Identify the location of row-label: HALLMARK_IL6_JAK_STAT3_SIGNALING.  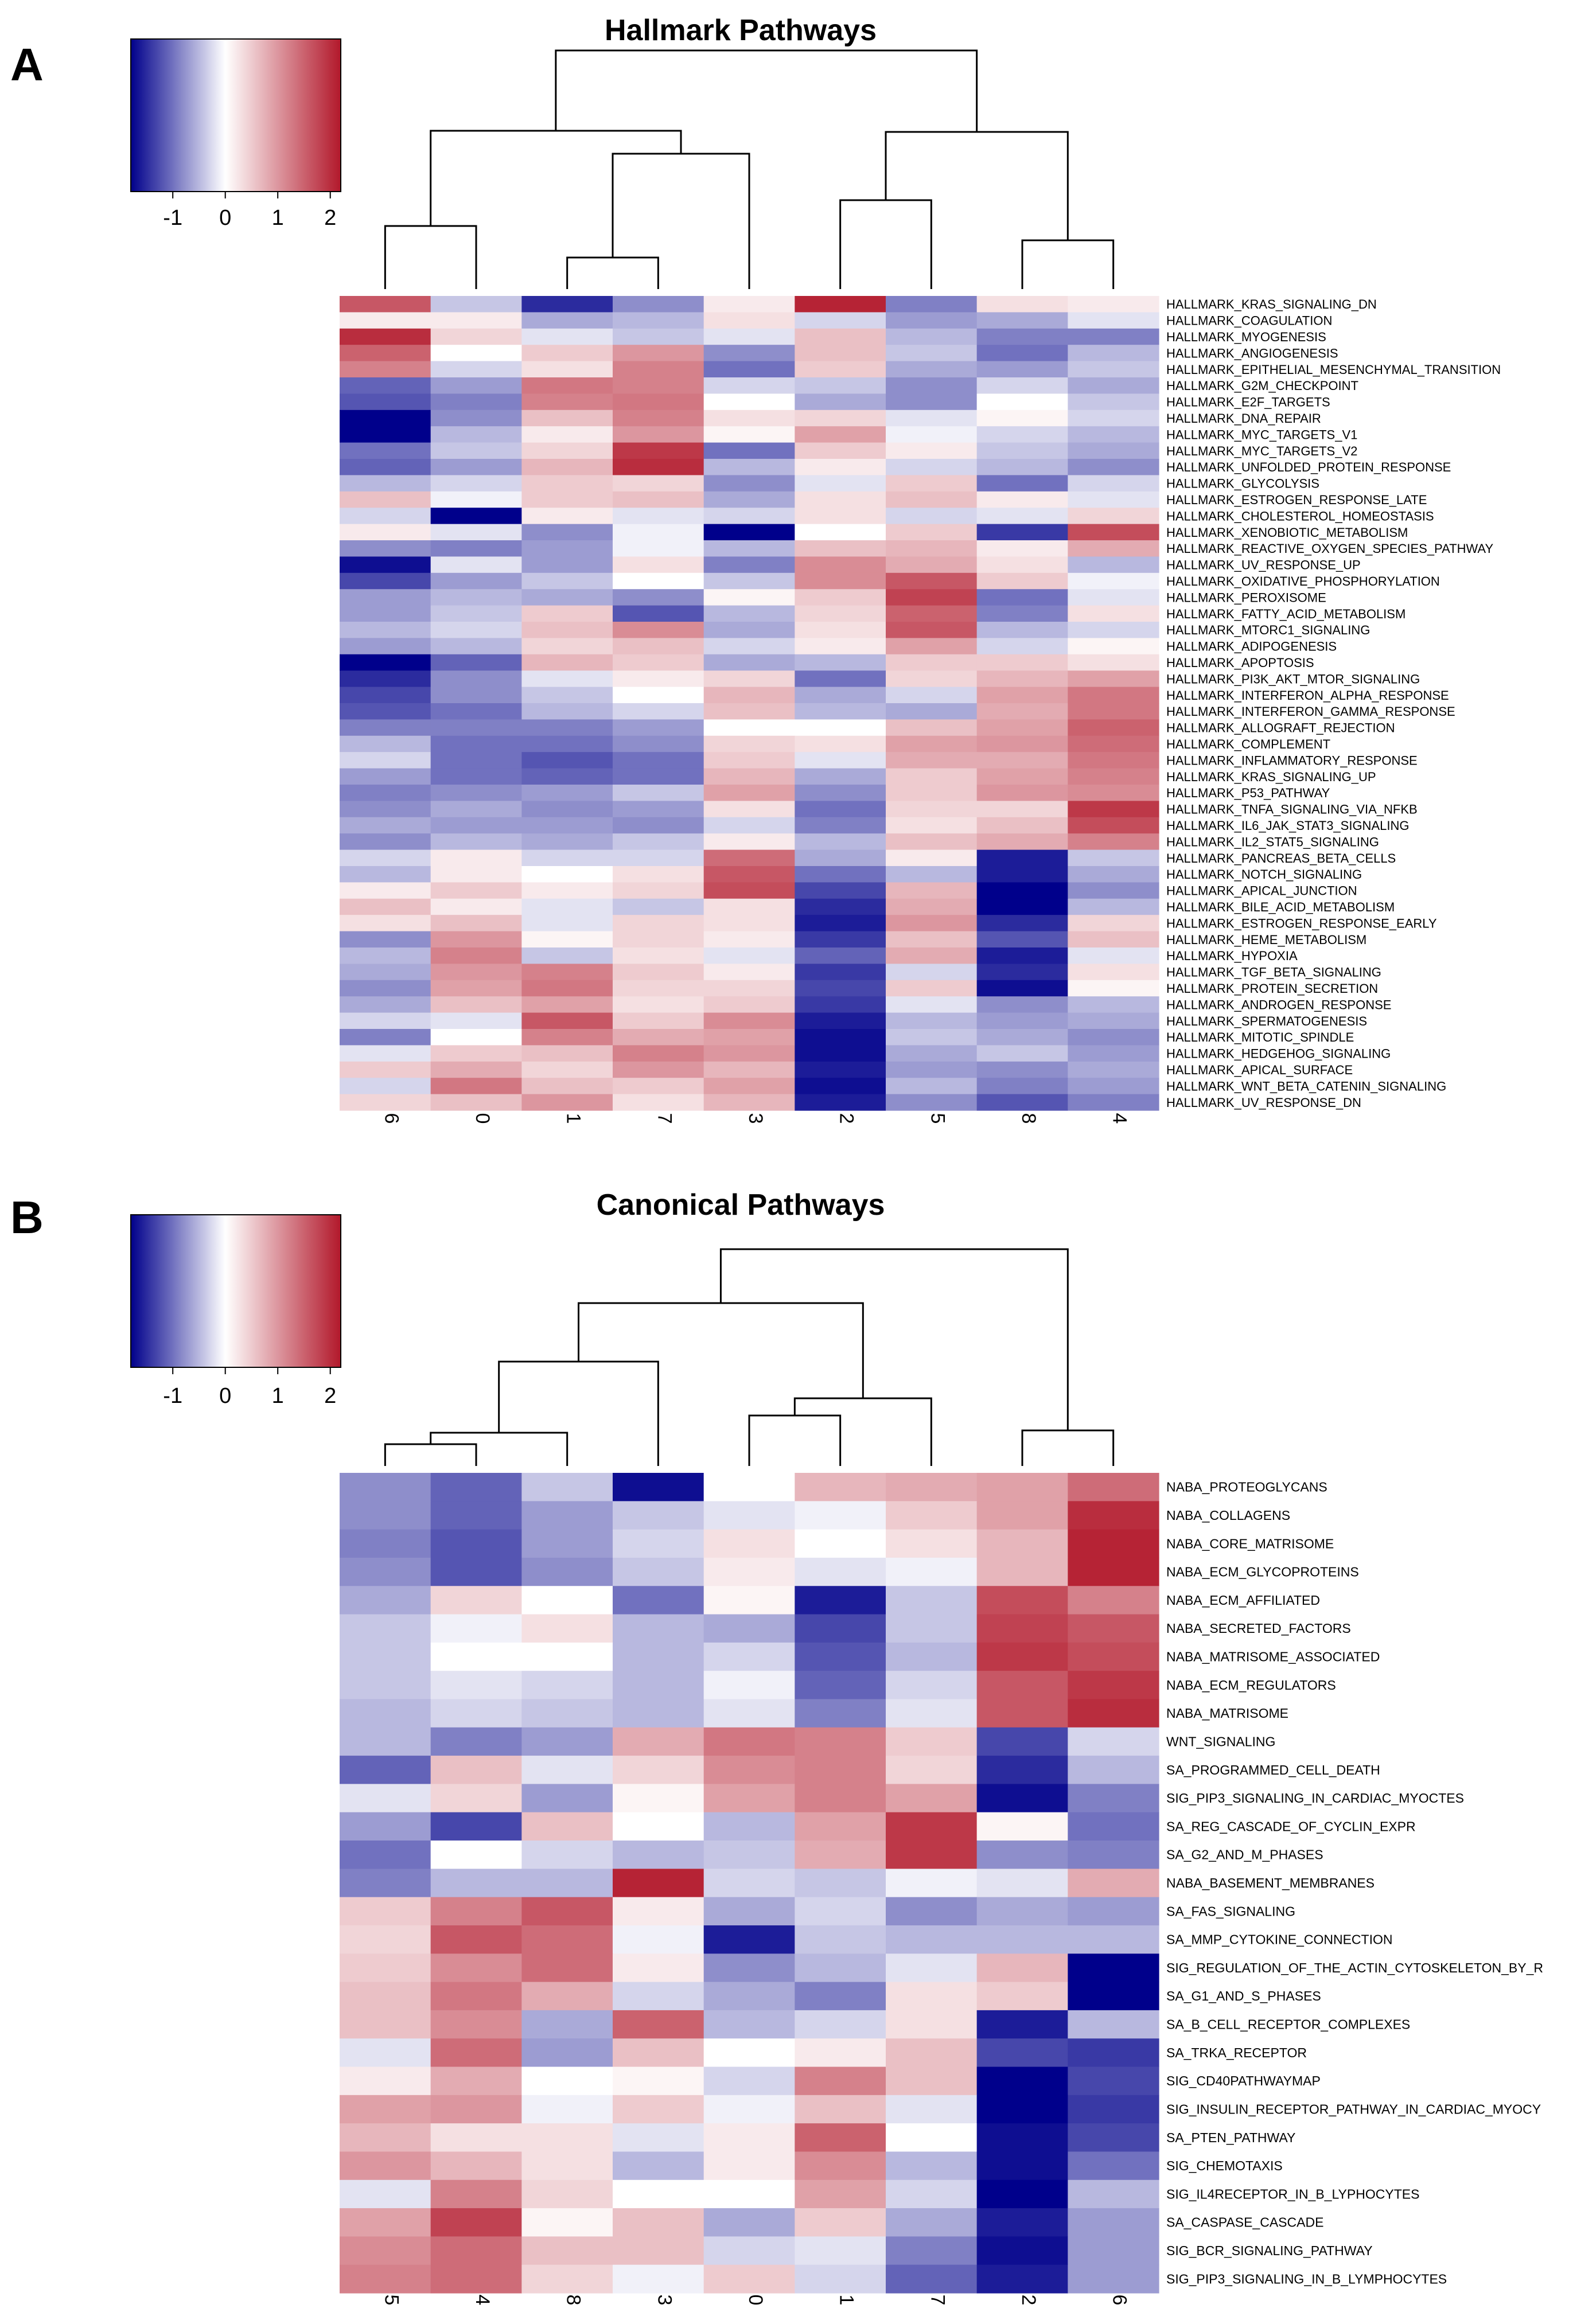
(1287, 826).